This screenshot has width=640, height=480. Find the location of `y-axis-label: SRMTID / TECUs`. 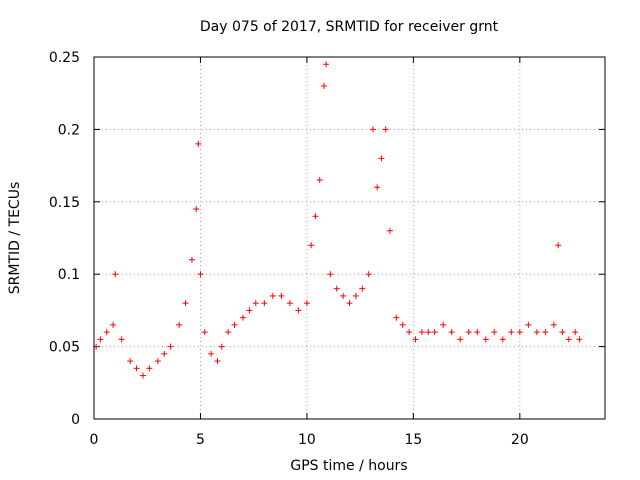

y-axis-label: SRMTID / TECUs is located at coordinates (15, 238).